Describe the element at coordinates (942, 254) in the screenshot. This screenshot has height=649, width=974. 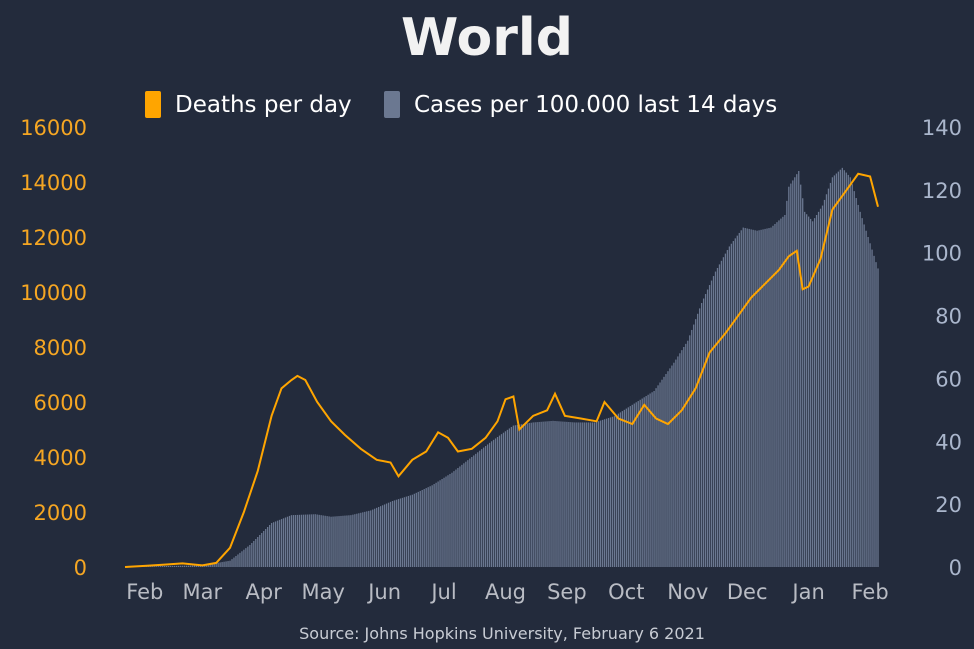
I see `right-tick-label: 100` at that location.